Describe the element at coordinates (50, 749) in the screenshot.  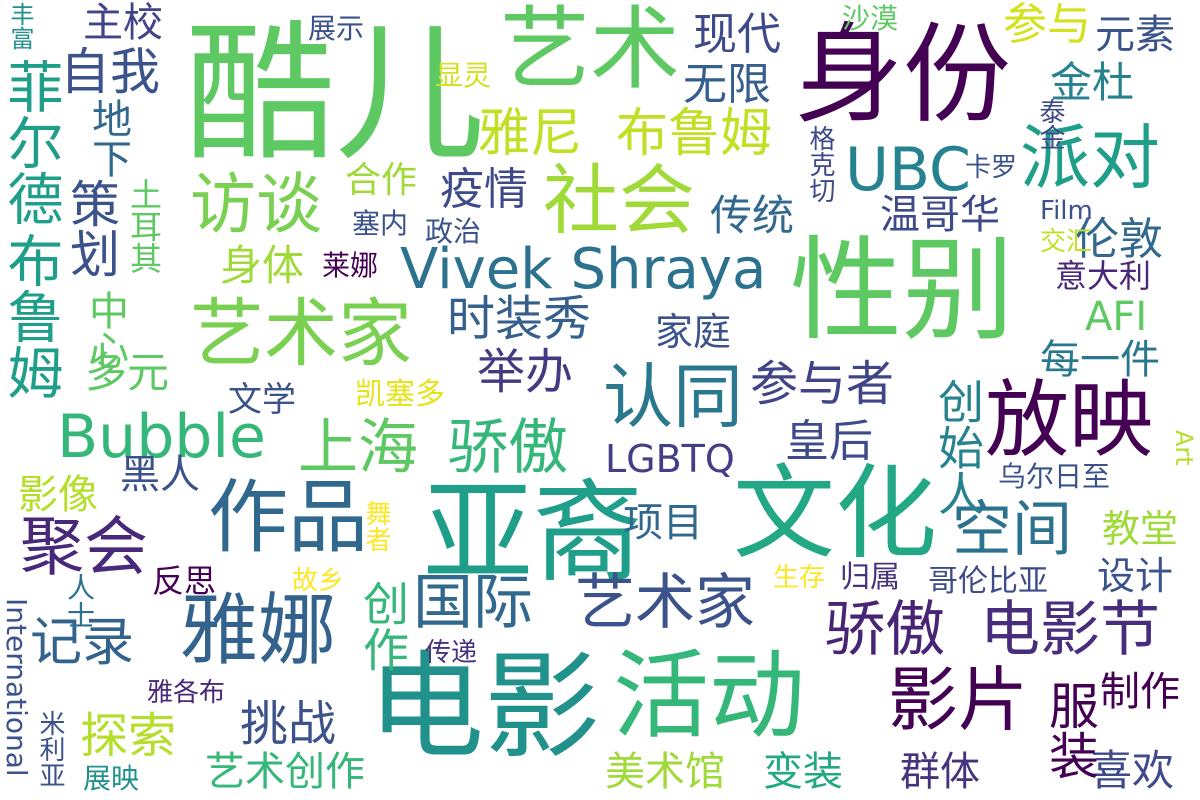
I see `word-cloud-term: 米利亚` at that location.